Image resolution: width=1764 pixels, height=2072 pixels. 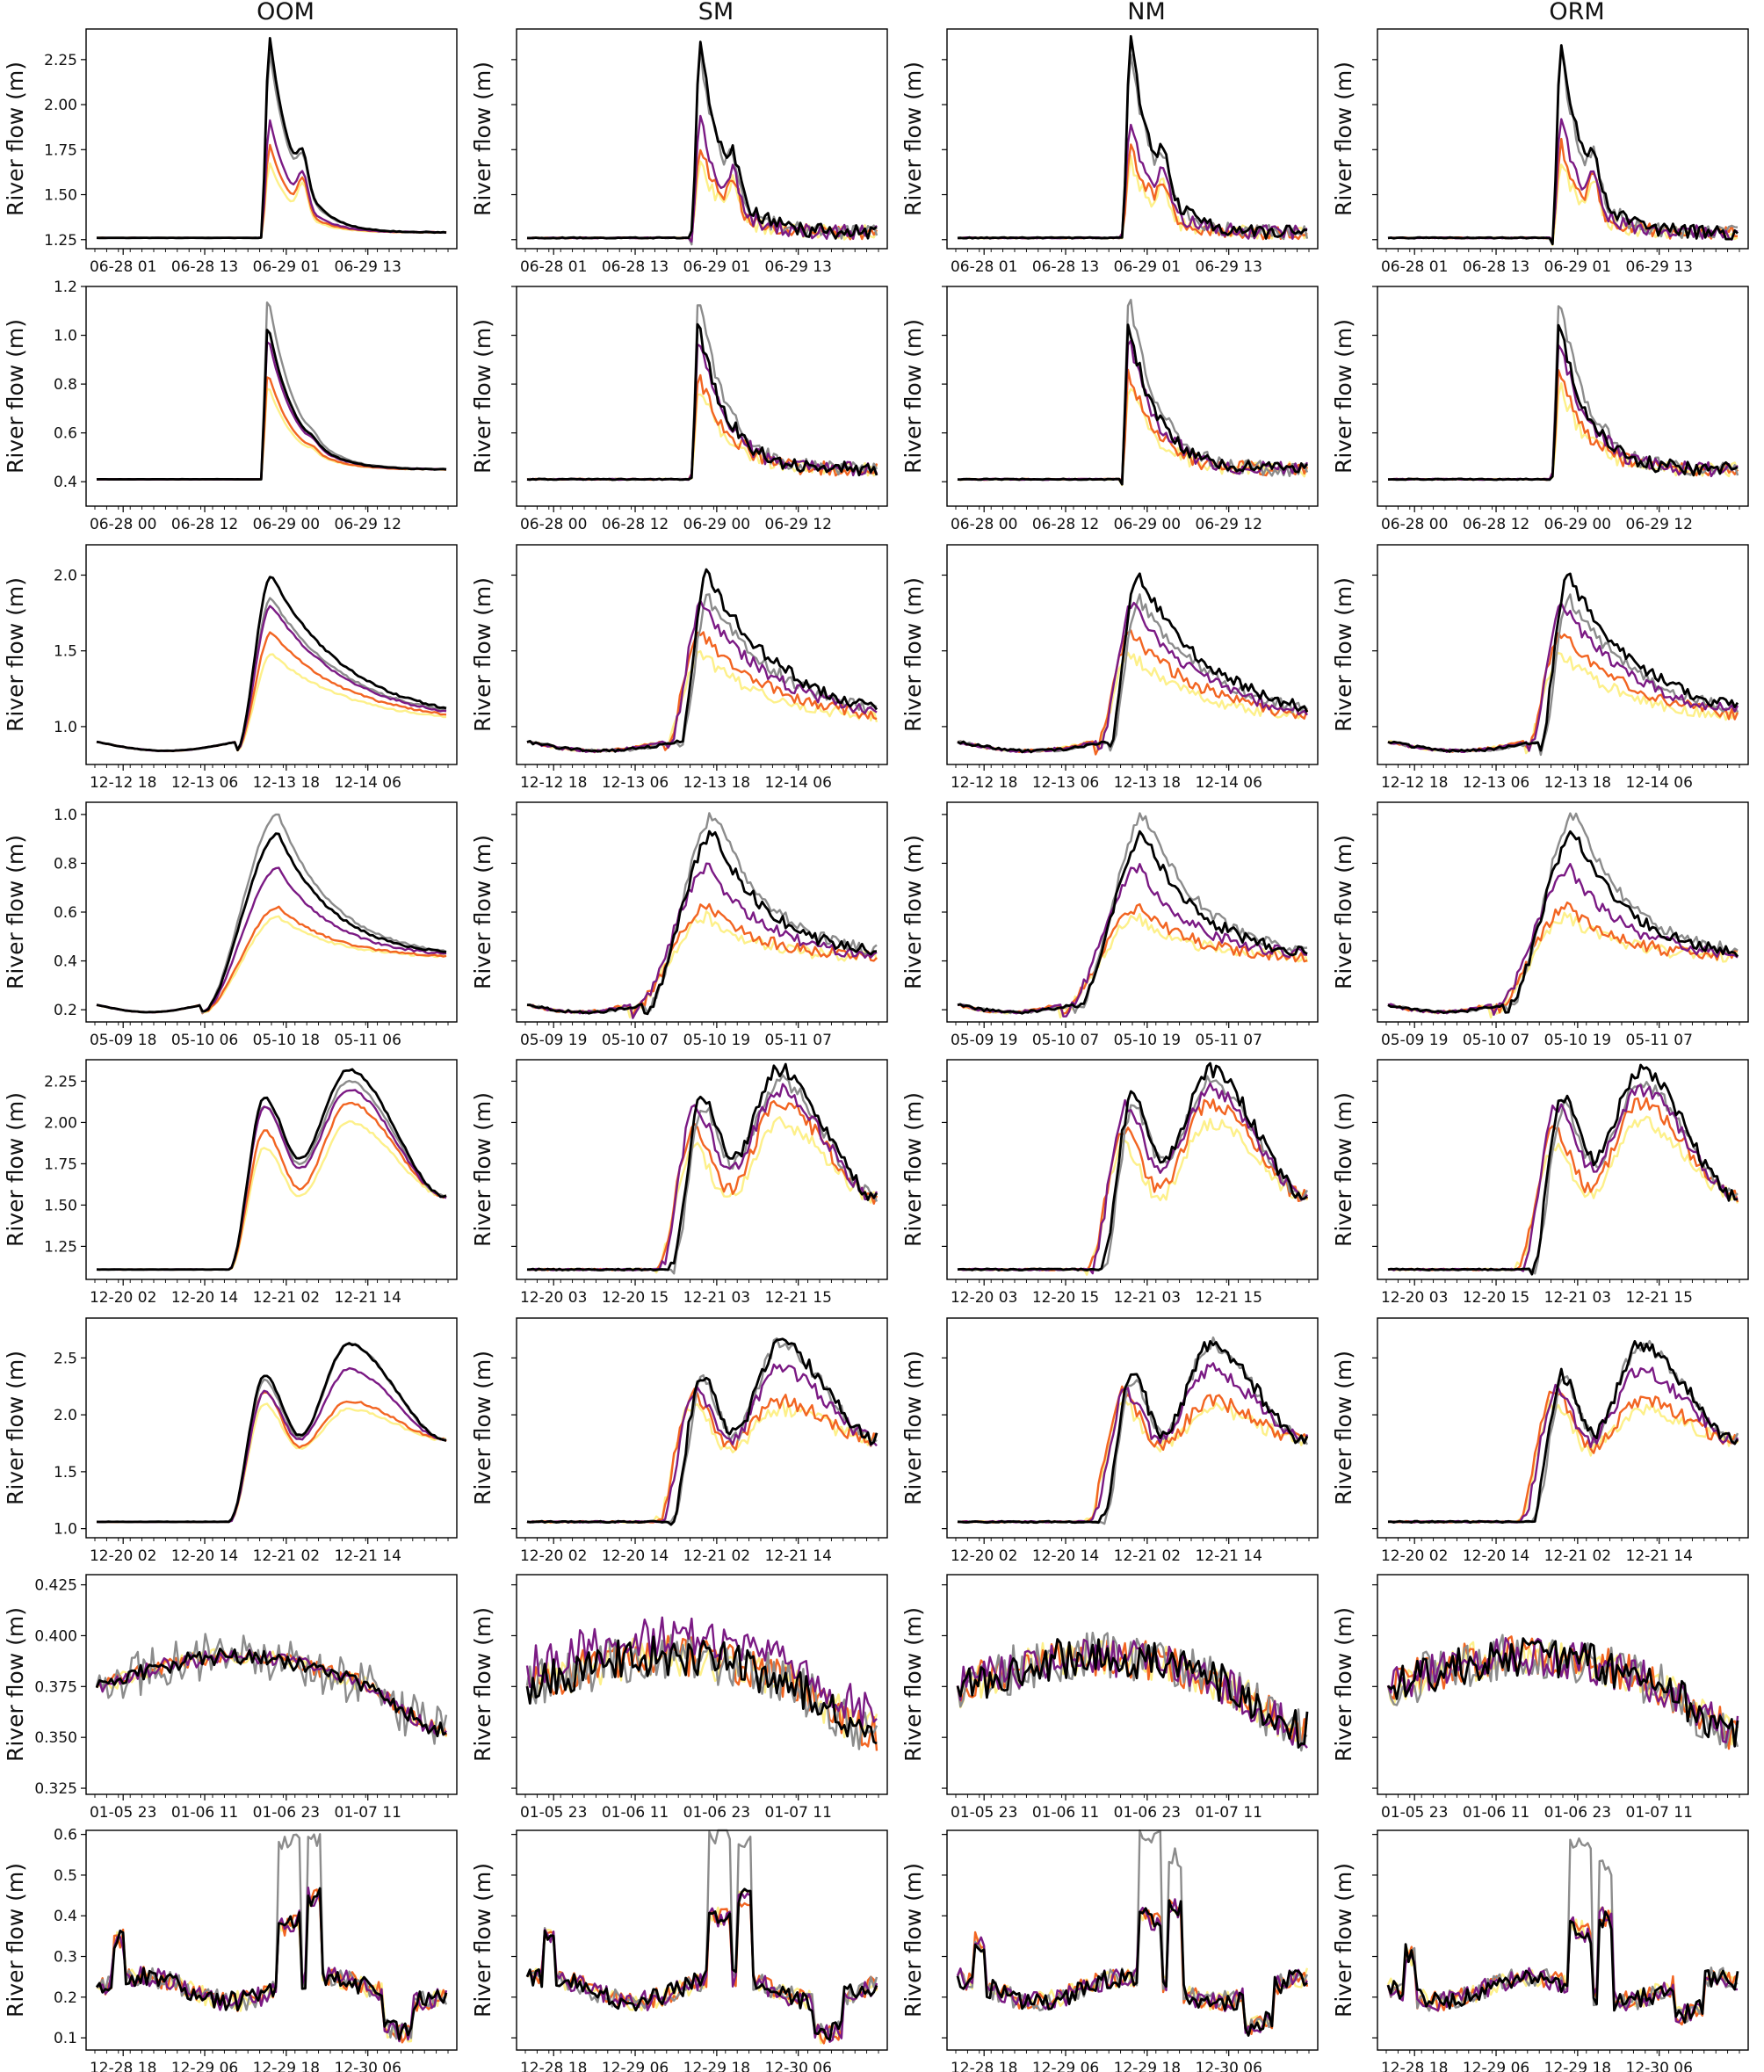 I want to click on x-tick-label: 12-20 15, so click(x=1065, y=1298).